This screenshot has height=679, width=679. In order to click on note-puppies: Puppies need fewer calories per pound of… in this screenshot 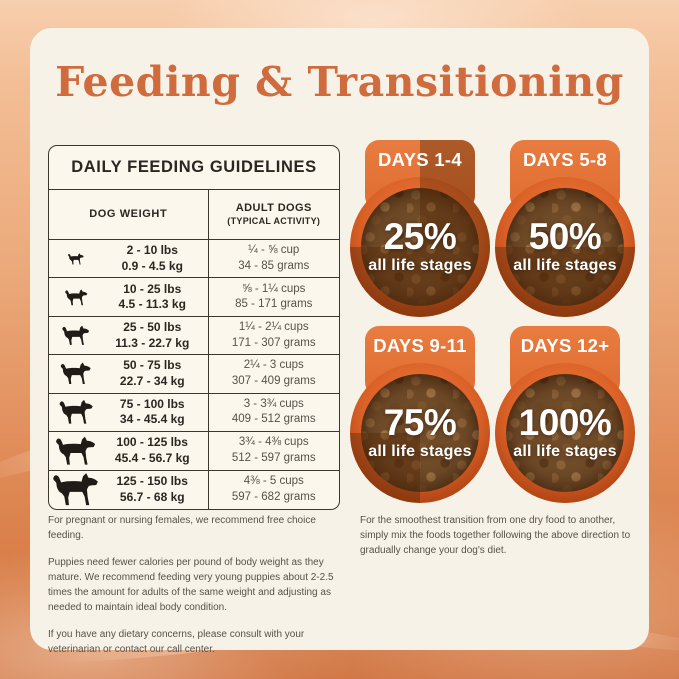, I will do `click(191, 585)`.